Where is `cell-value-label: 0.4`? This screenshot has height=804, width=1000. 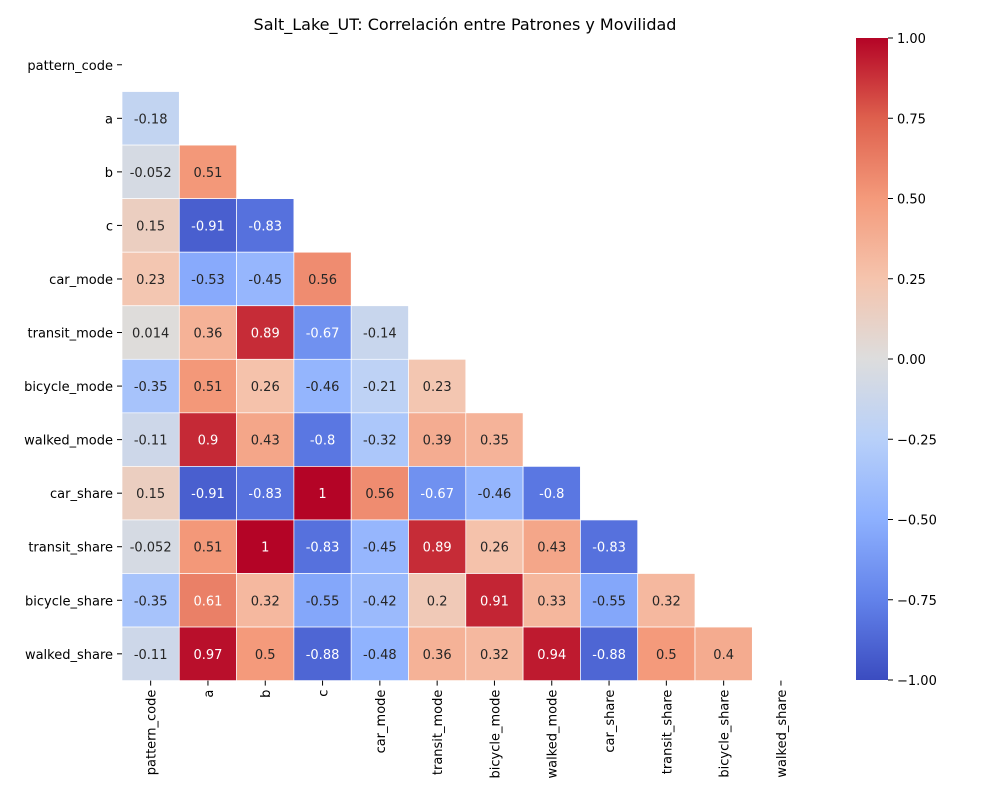
cell-value-label: 0.4 is located at coordinates (723, 655).